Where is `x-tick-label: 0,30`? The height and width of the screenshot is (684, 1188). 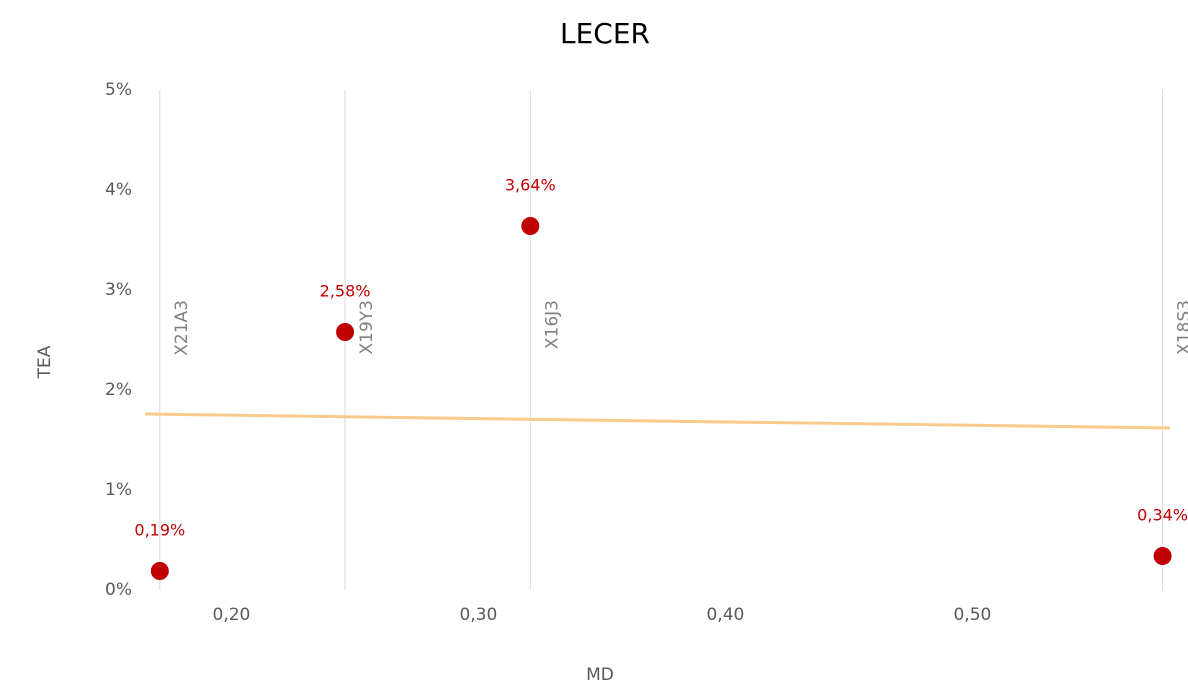
x-tick-label: 0,30 is located at coordinates (479, 615).